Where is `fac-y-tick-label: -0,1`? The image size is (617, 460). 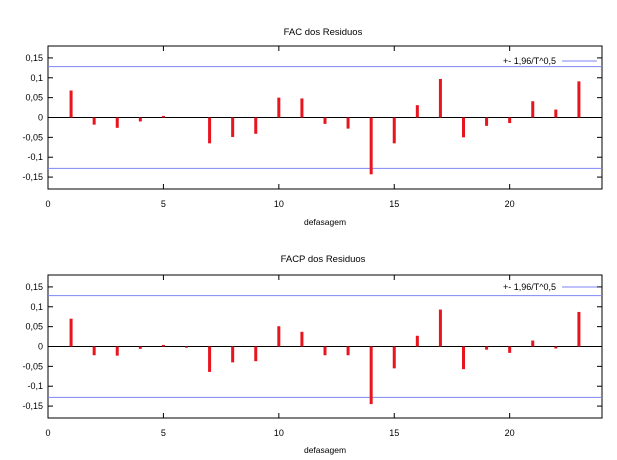 fac-y-tick-label: -0,1 is located at coordinates (35, 157).